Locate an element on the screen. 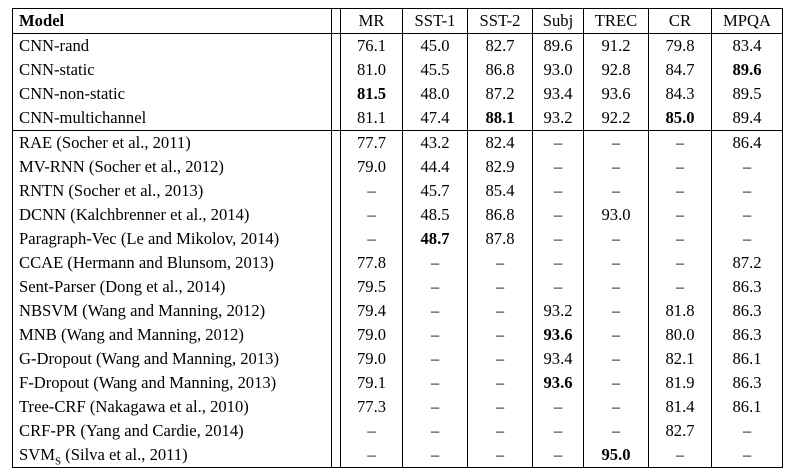 The height and width of the screenshot is (476, 811). model-name: CNN-rand is located at coordinates (171, 46).